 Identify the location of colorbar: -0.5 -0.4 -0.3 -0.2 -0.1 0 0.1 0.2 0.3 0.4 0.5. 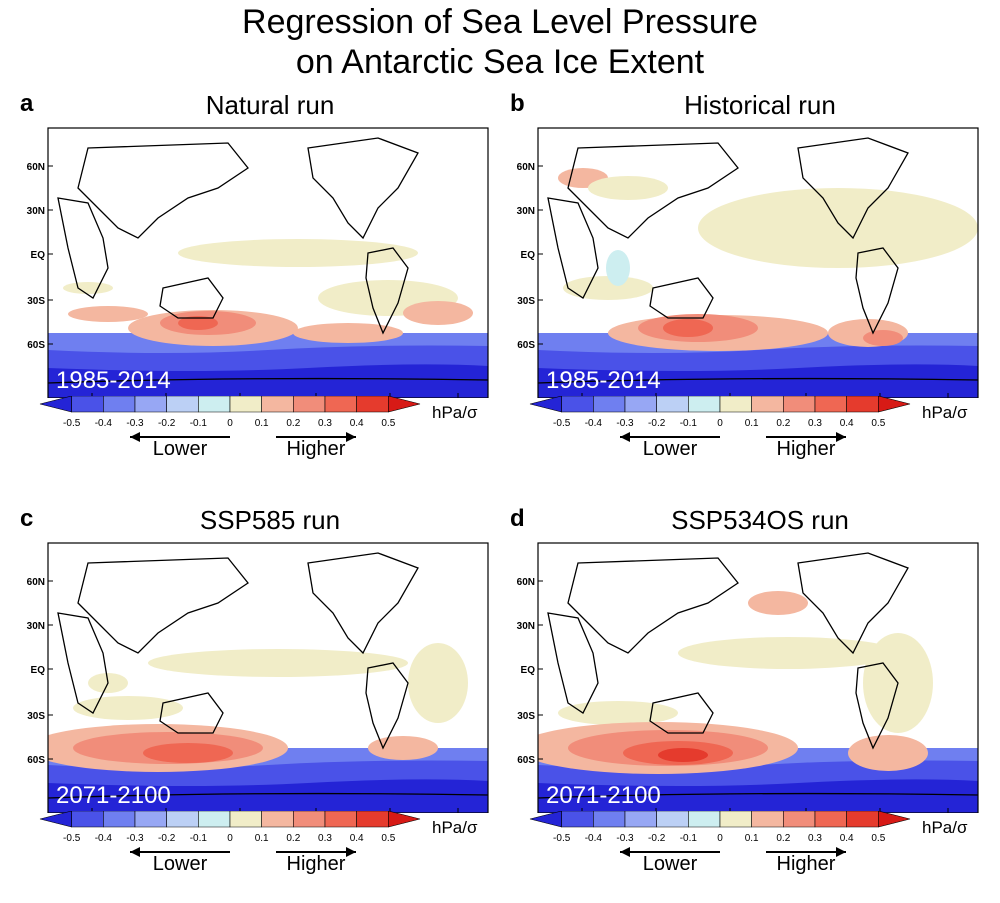
(720, 827).